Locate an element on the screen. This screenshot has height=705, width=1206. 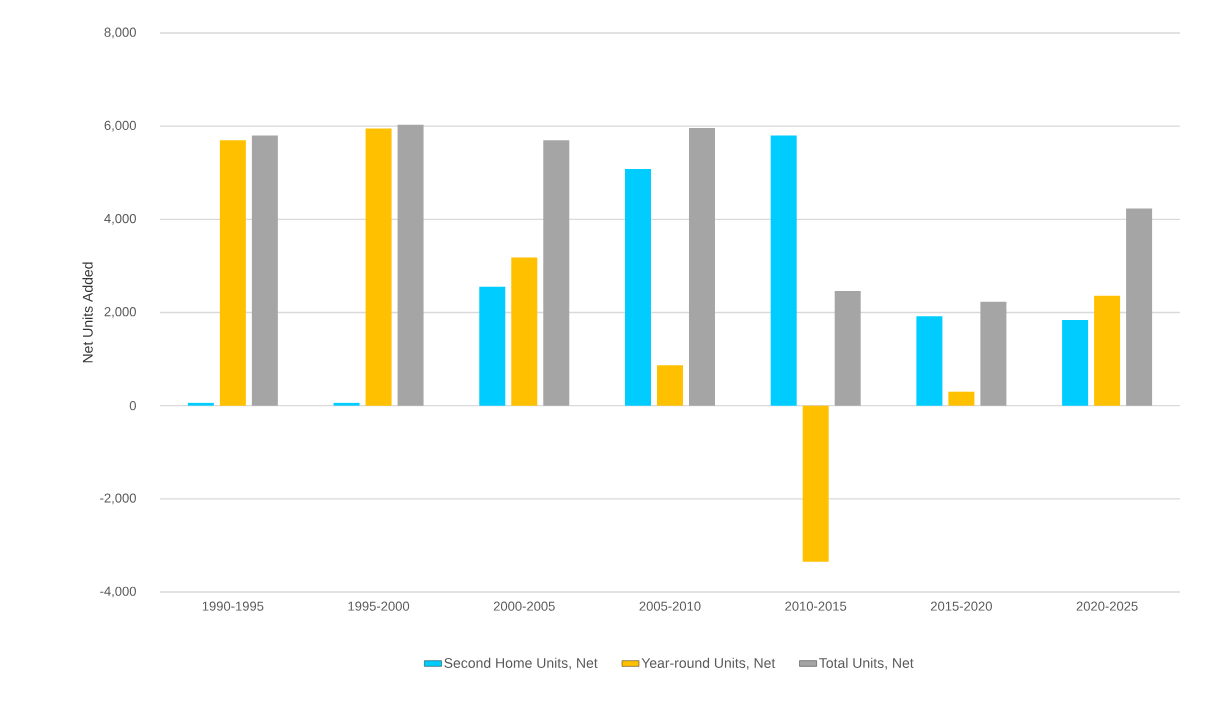
y-tick-label: 0 is located at coordinates (132, 406).